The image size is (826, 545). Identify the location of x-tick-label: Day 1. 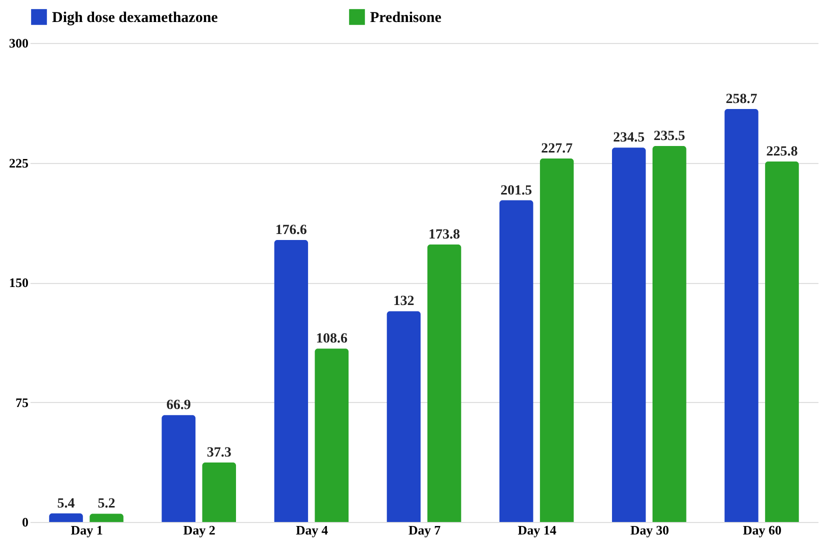
(86, 530).